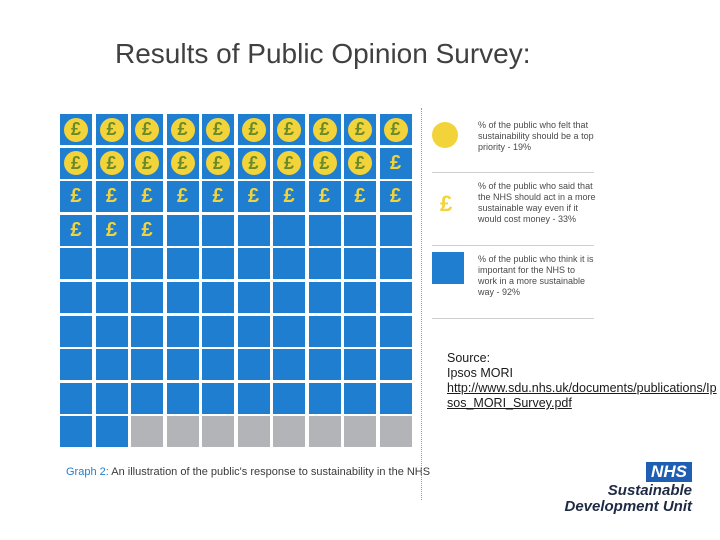  I want to click on coin-icon, so click(445, 135).